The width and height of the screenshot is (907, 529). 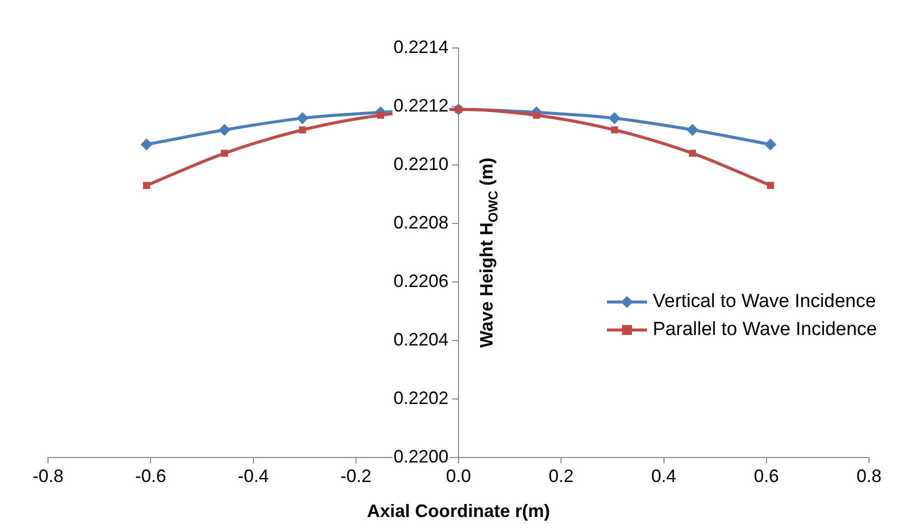 What do you see at coordinates (420, 280) in the screenshot?
I see `y-tick-label: 0.2206` at bounding box center [420, 280].